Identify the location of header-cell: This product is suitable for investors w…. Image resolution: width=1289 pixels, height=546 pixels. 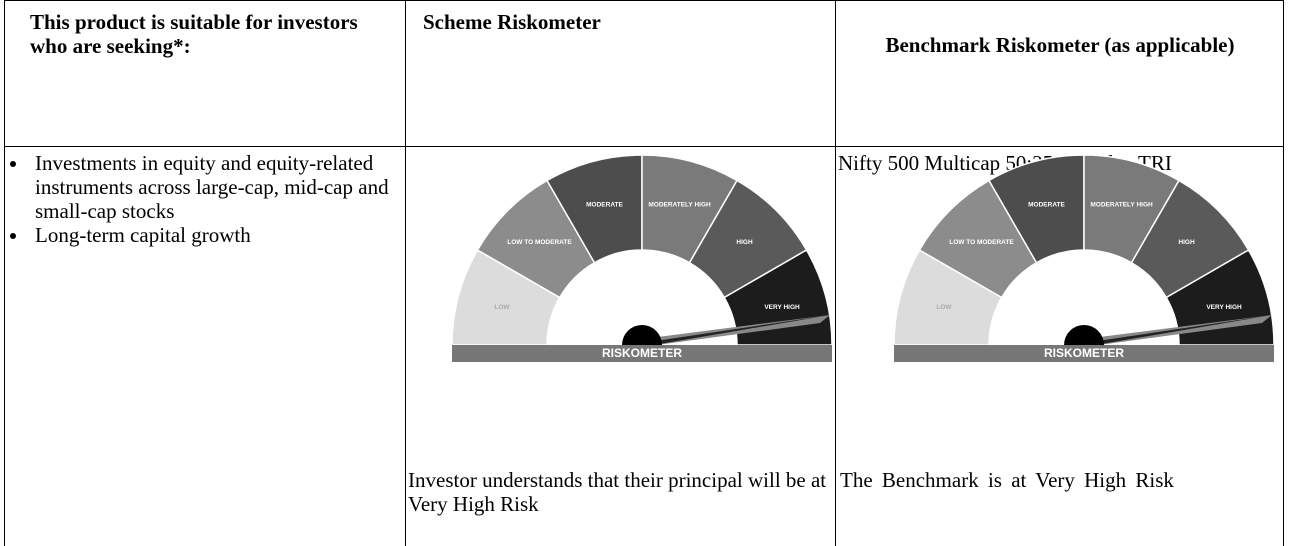
(194, 34).